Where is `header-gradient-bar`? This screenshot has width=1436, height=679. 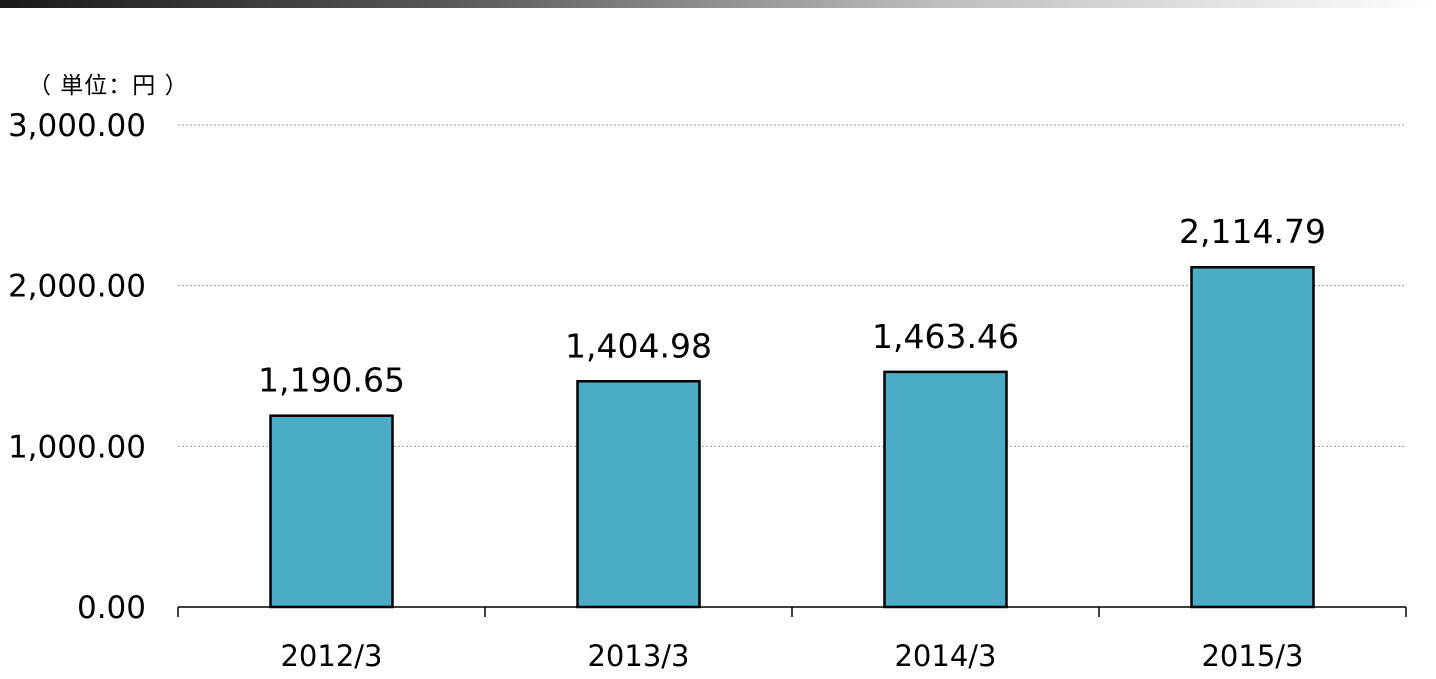 header-gradient-bar is located at coordinates (718, 4).